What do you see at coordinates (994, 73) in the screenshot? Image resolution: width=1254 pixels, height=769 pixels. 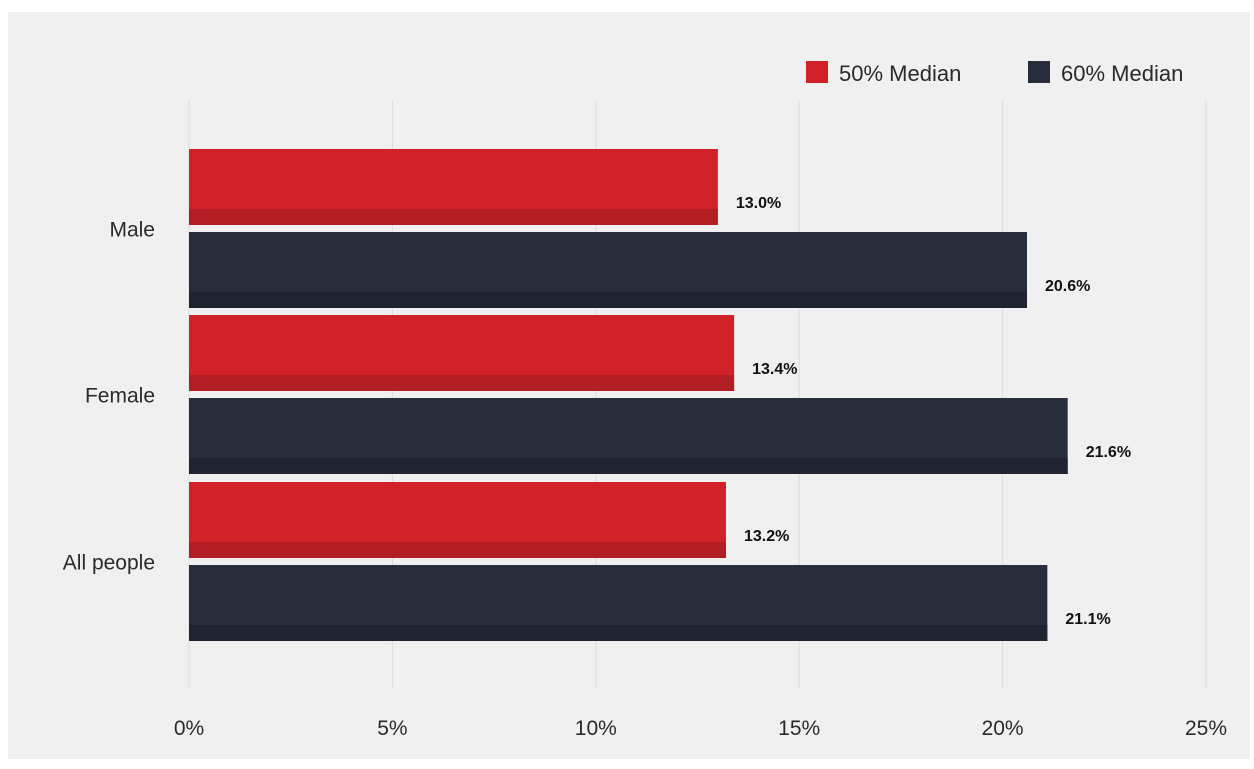 I see `legend: 50% Median 60% Median` at bounding box center [994, 73].